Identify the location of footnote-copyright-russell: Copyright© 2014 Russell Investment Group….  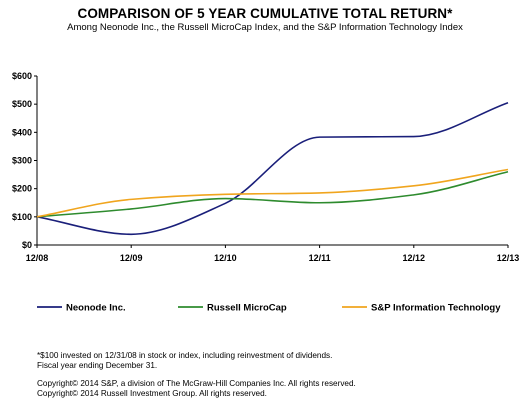
(152, 393).